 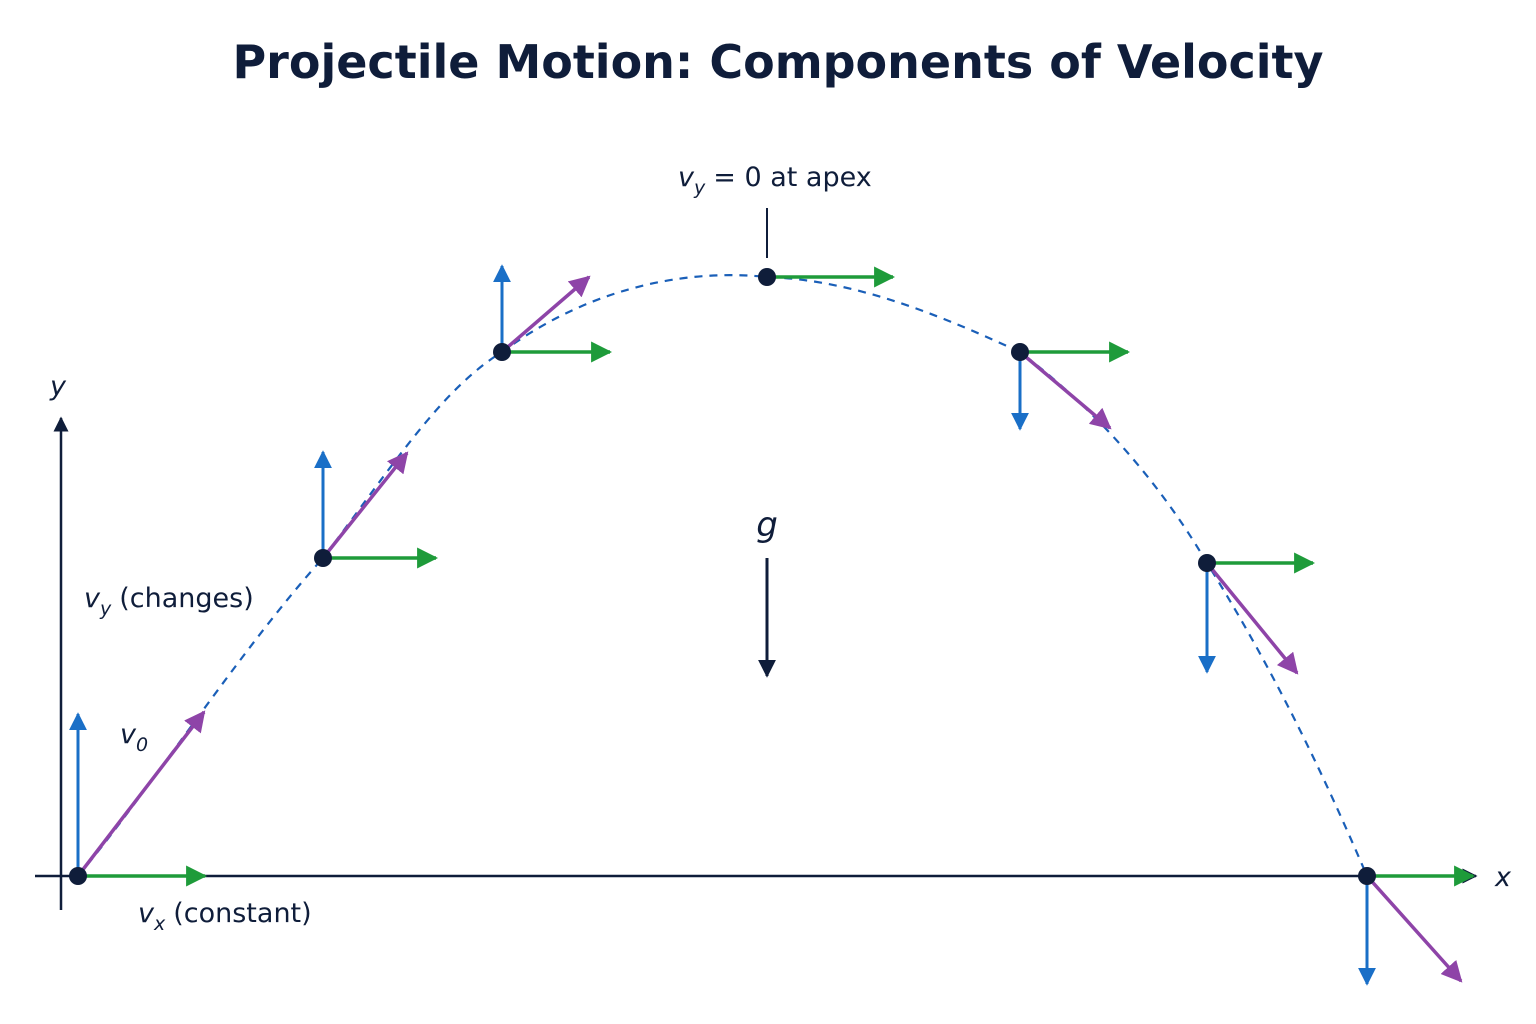 What do you see at coordinates (242, 913) in the screenshot?
I see `text: (constant)` at bounding box center [242, 913].